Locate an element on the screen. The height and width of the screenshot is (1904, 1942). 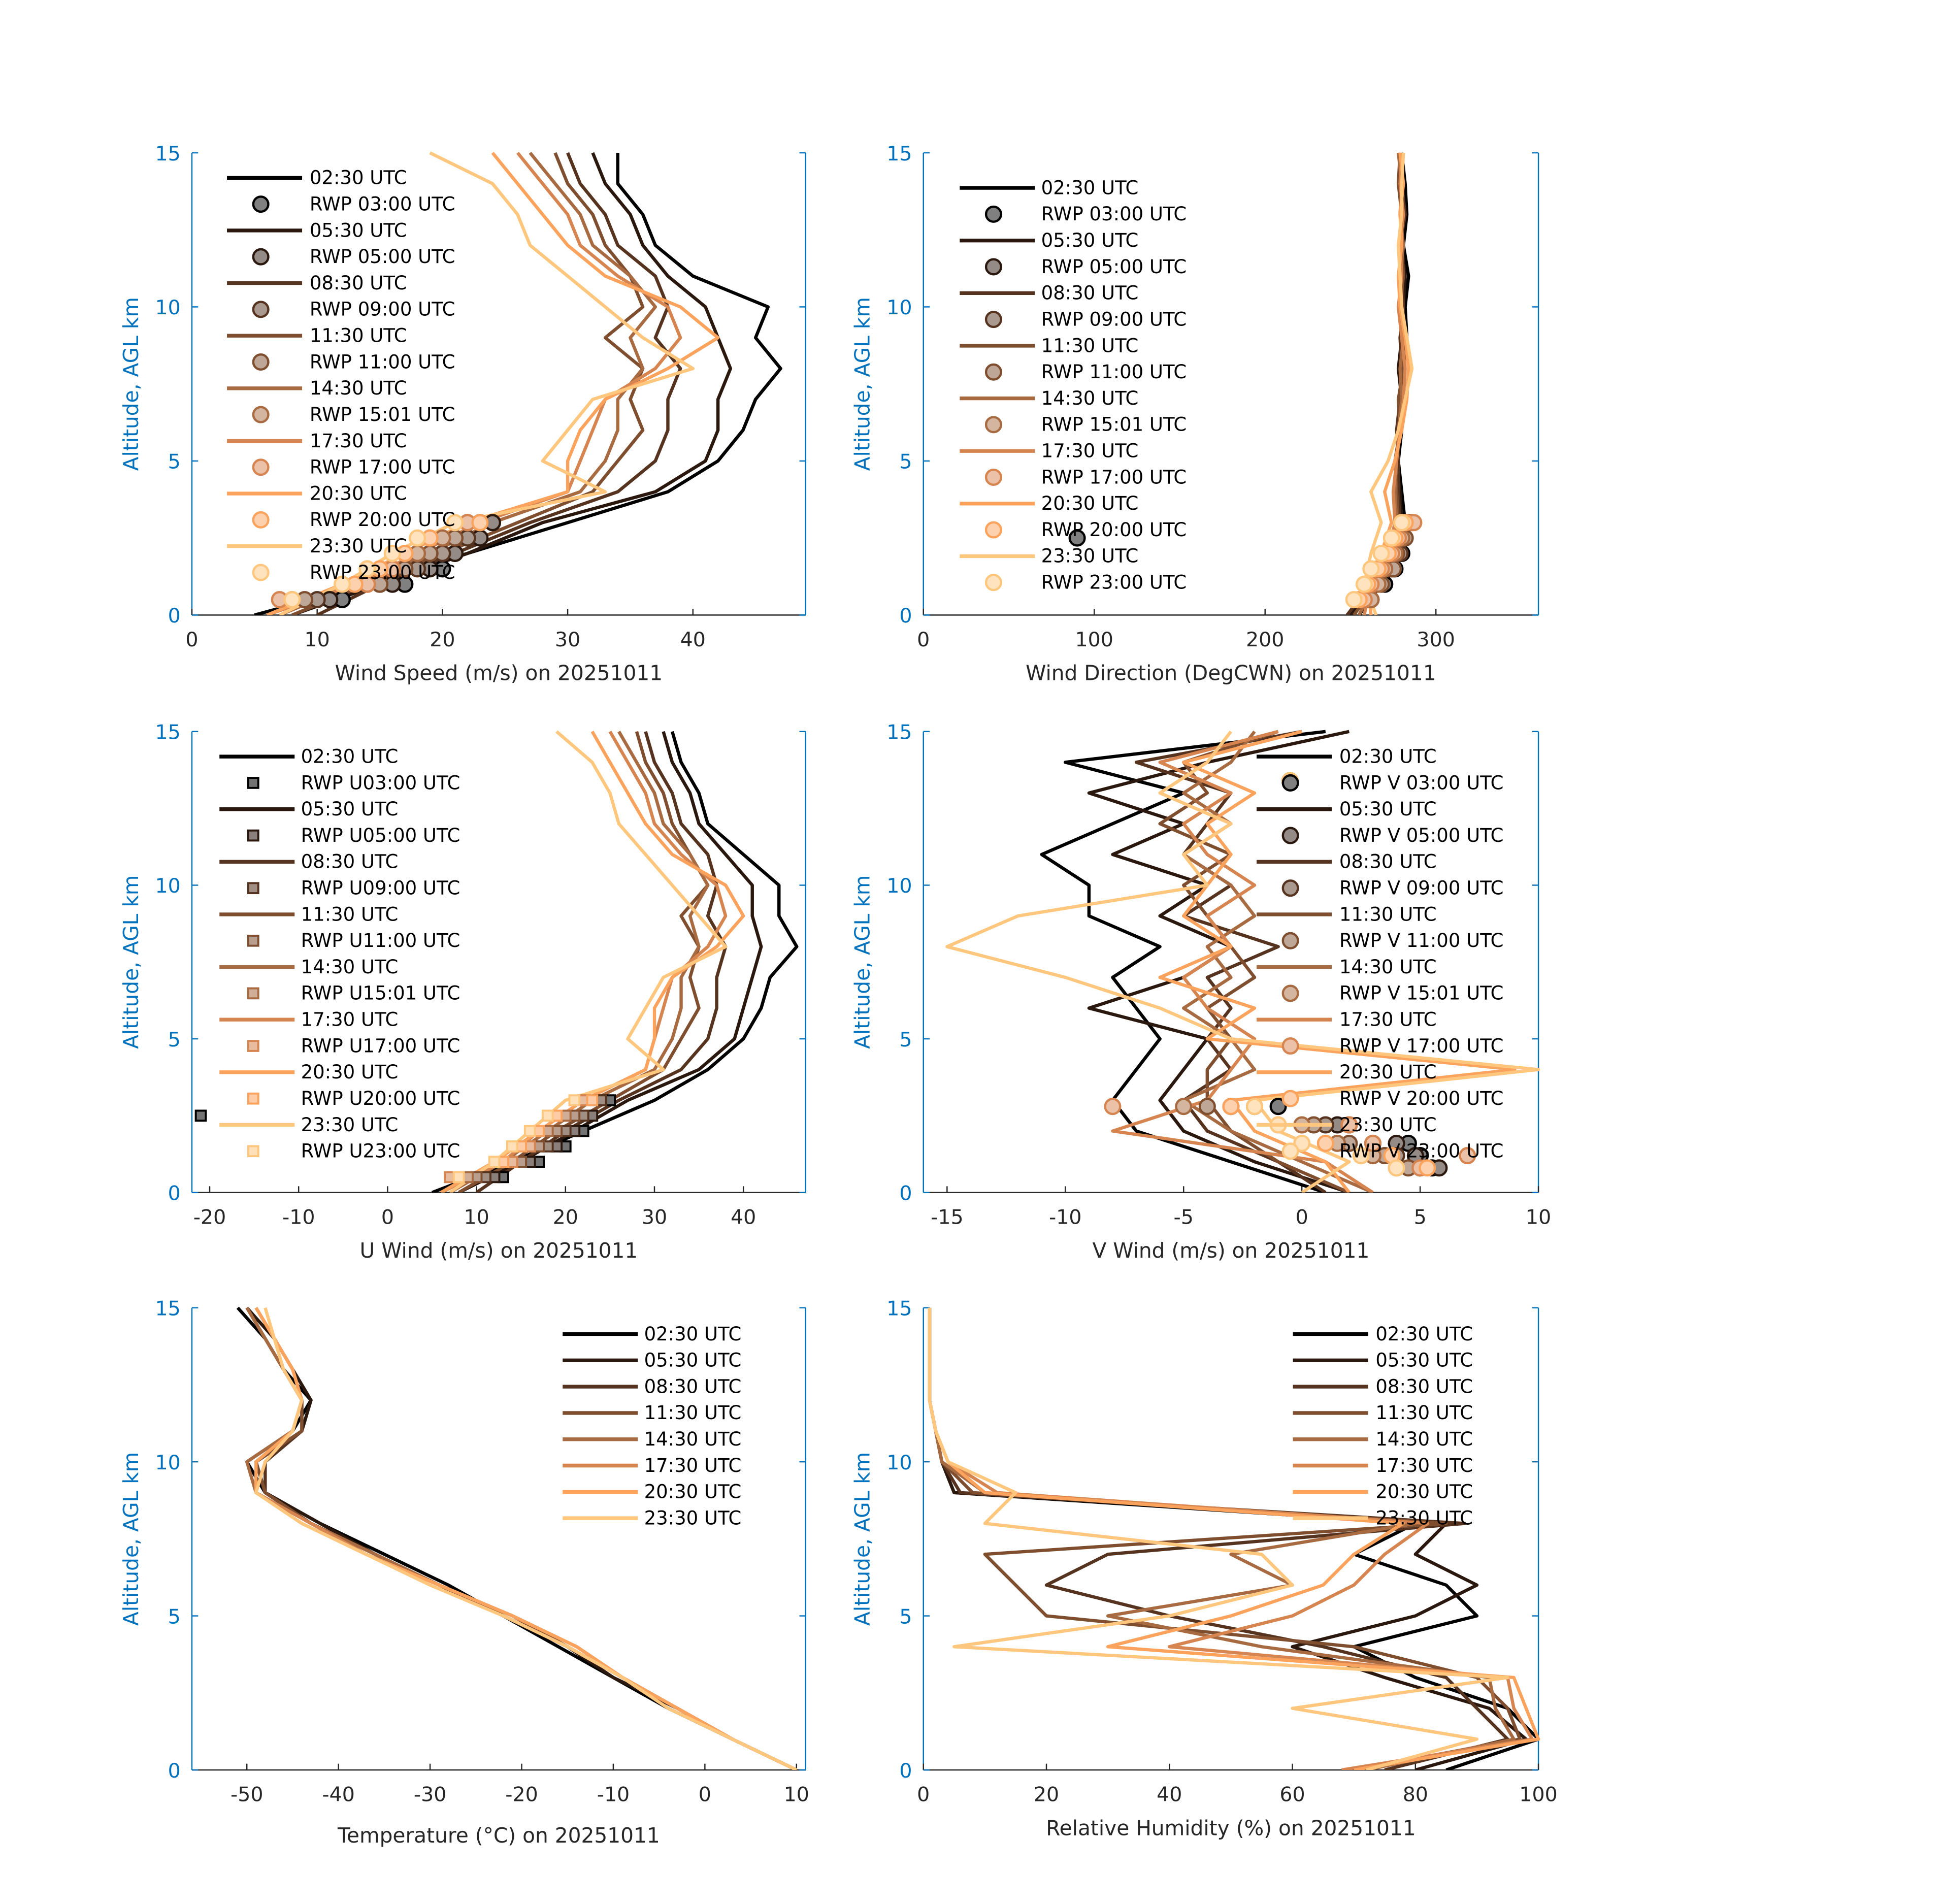
legend-label: RWP V 05:00 UTC is located at coordinates (1421, 836).